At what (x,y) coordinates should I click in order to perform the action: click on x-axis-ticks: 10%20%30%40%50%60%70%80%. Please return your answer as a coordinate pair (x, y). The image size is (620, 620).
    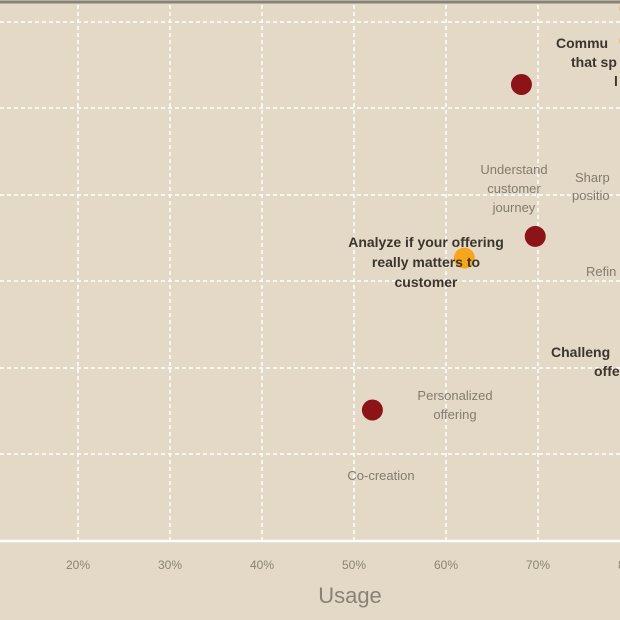
    Looking at the image, I should click on (343, 565).